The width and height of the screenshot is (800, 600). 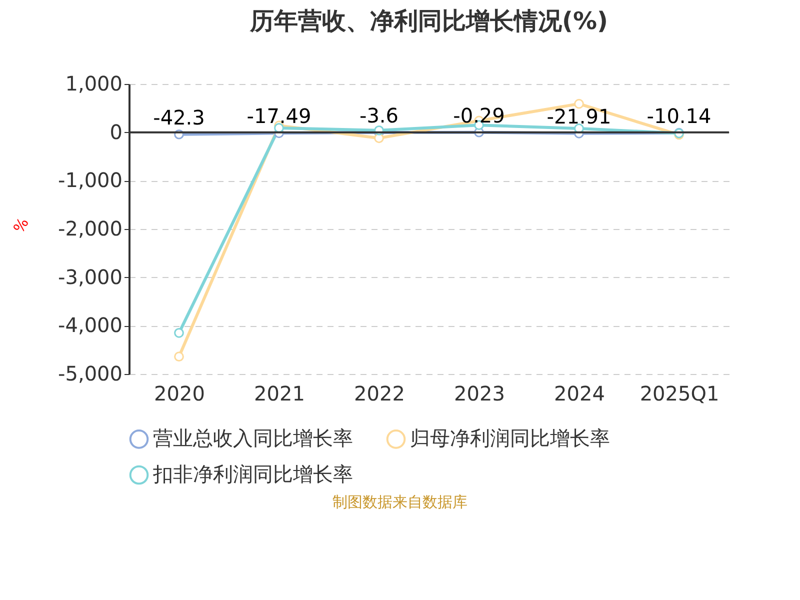 I want to click on text: 制图数据来自数据库, so click(x=400, y=502).